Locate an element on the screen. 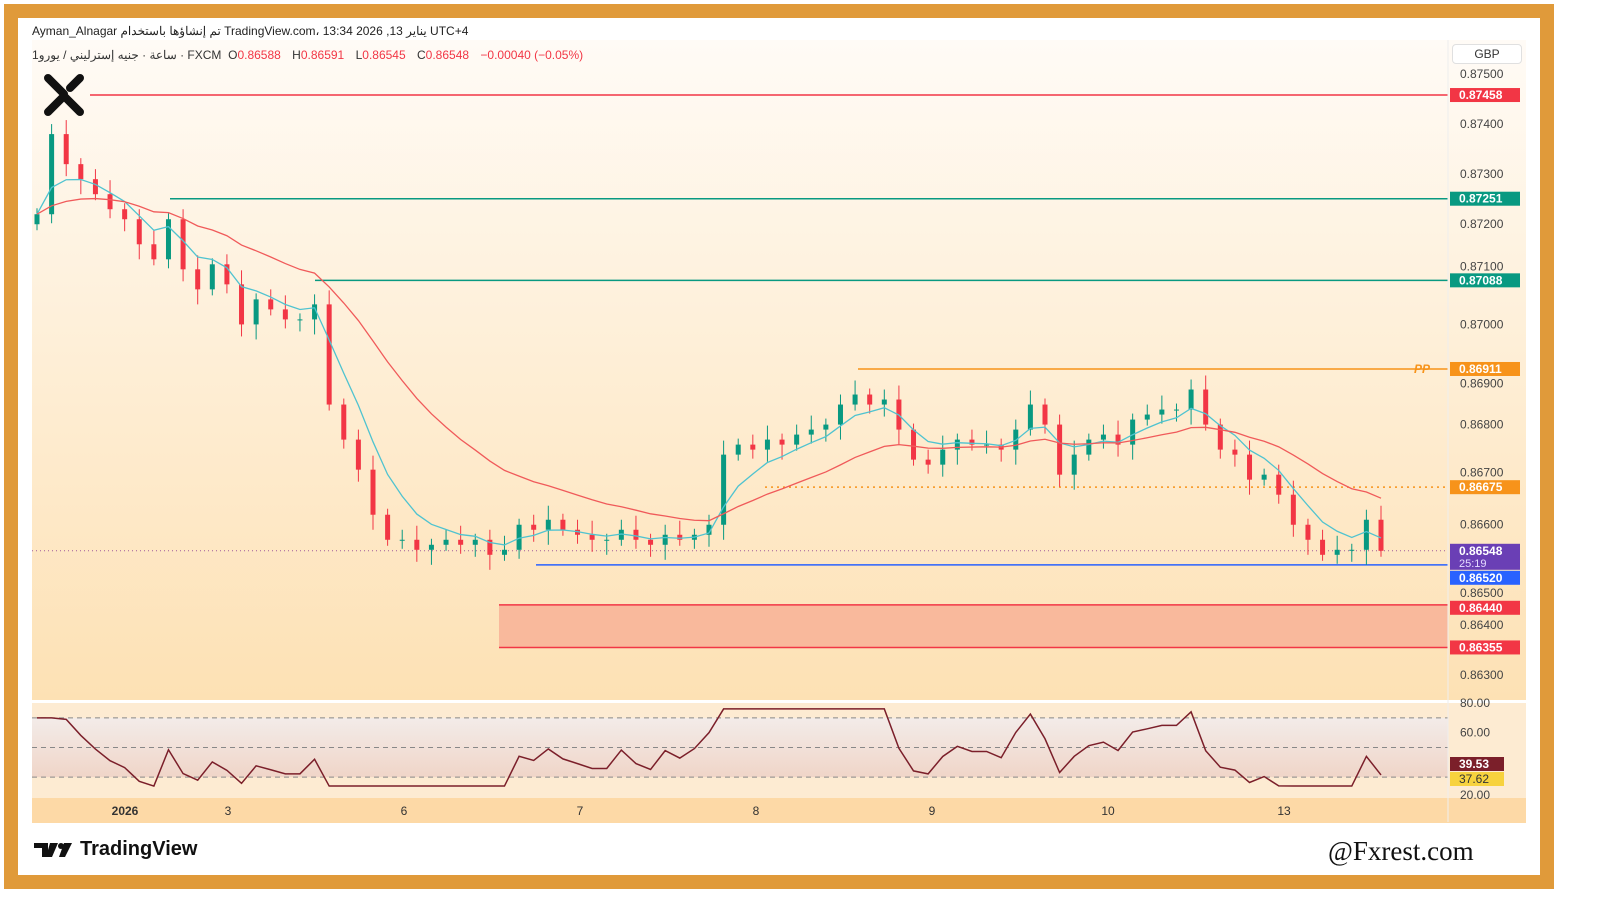  level-tag-label: 0.86911 is located at coordinates (1480, 369).